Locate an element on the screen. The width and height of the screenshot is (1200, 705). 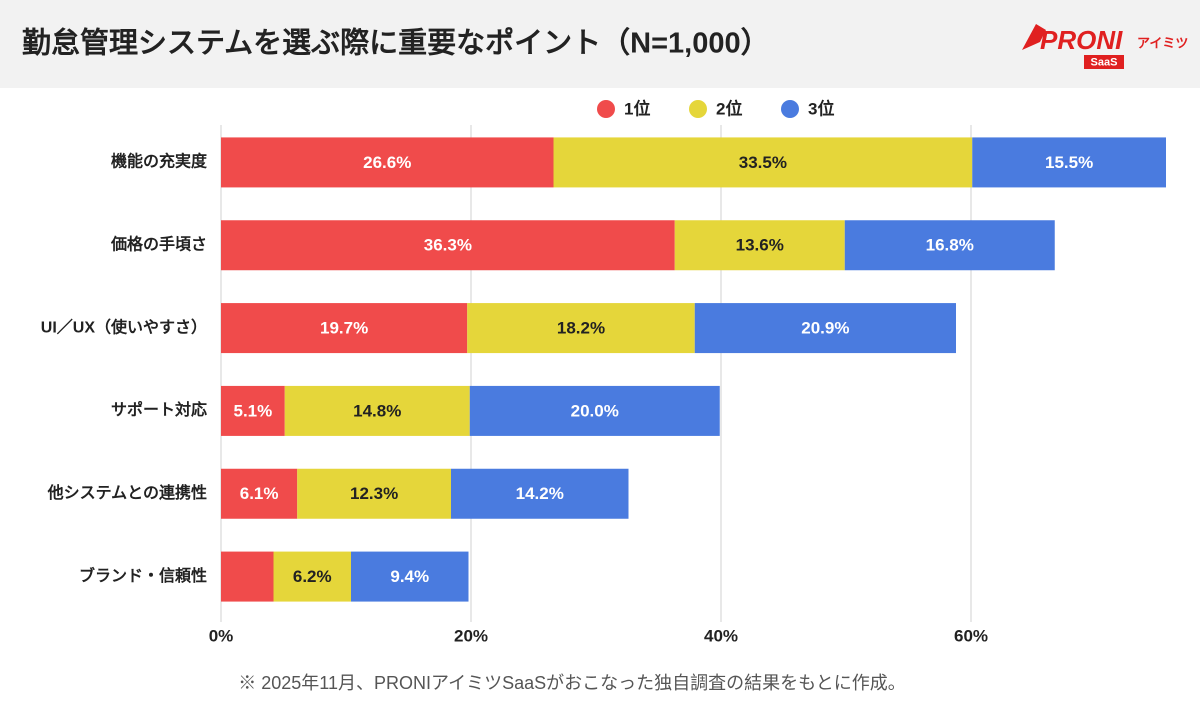
x-tick-label: 40% is located at coordinates (721, 635).